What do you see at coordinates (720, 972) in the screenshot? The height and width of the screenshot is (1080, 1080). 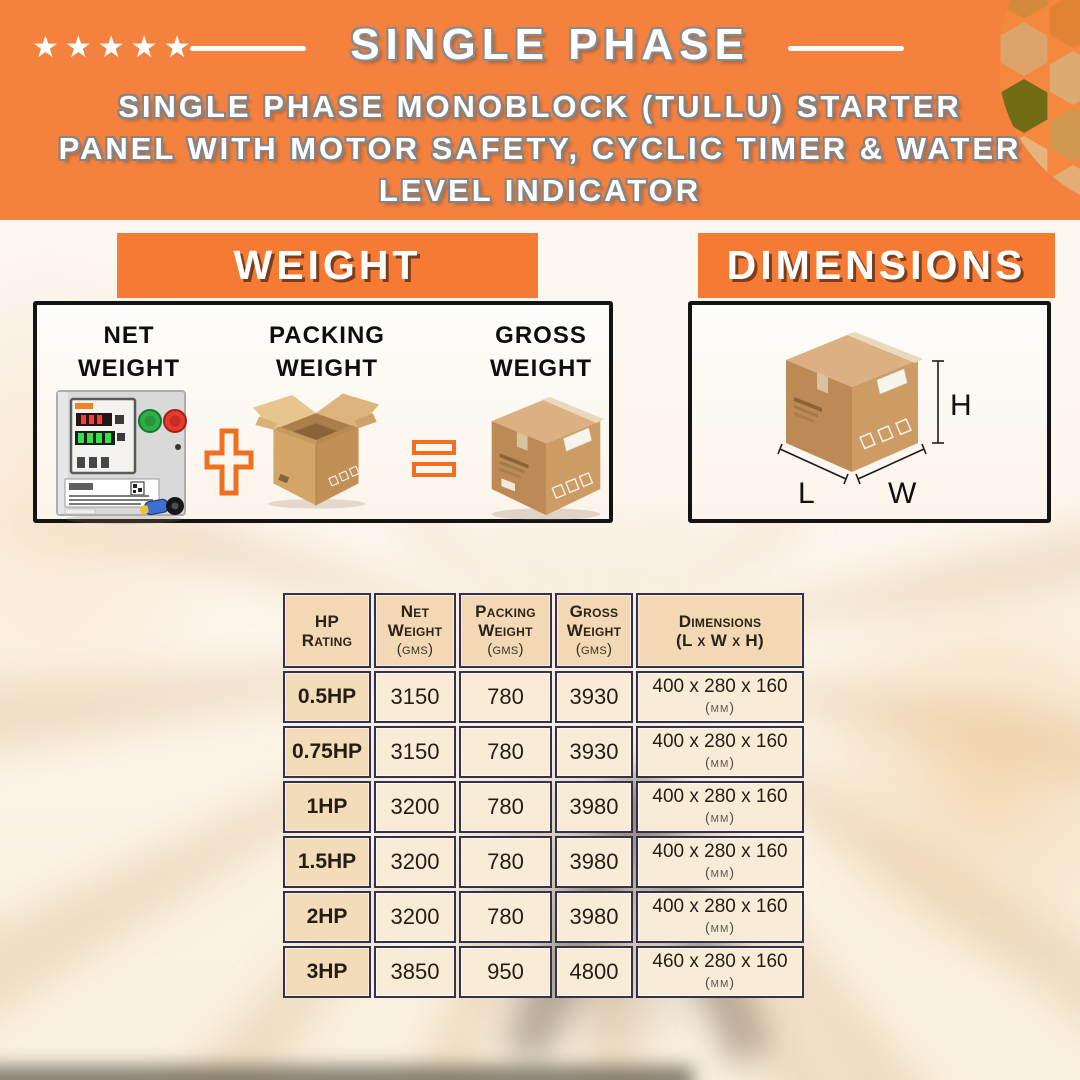 I see `dimensions-cell: 460 x 280 x 160 (mm)` at bounding box center [720, 972].